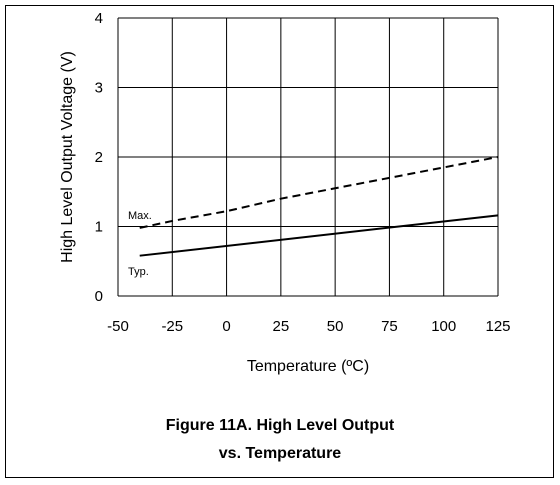 The image size is (560, 485). I want to click on y-tick-label: 1, so click(99, 227).